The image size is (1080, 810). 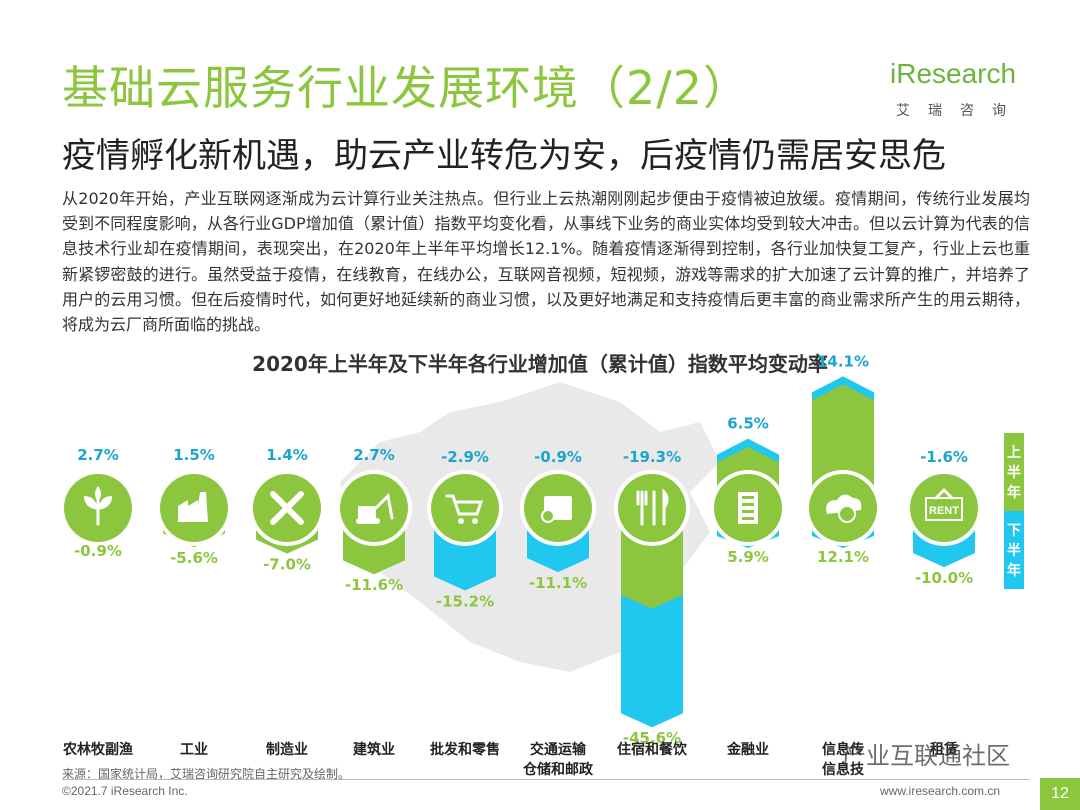 I want to click on category-label: 农林牧副渔, so click(x=97, y=749).